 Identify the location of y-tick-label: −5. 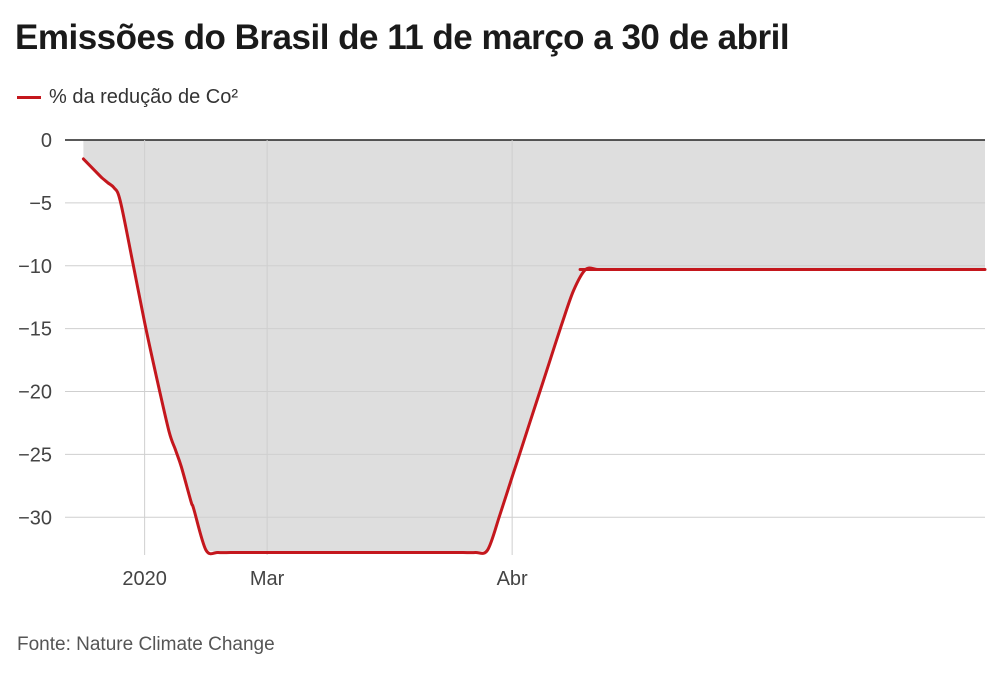
(40, 204).